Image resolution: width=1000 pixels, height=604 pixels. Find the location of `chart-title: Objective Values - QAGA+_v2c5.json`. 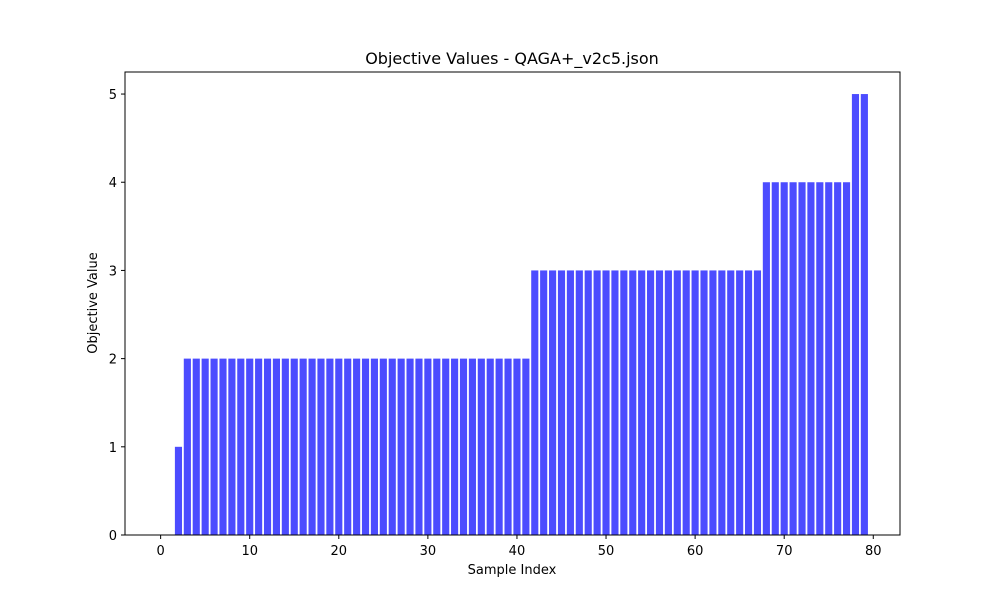

chart-title: Objective Values - QAGA+_v2c5.json is located at coordinates (512, 59).